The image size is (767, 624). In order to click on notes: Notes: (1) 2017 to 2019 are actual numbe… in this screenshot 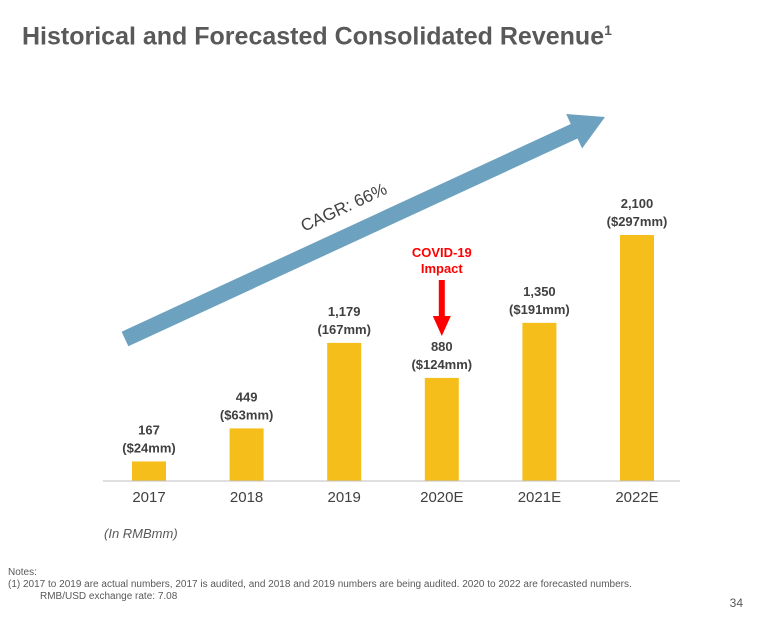, I will do `click(320, 585)`.